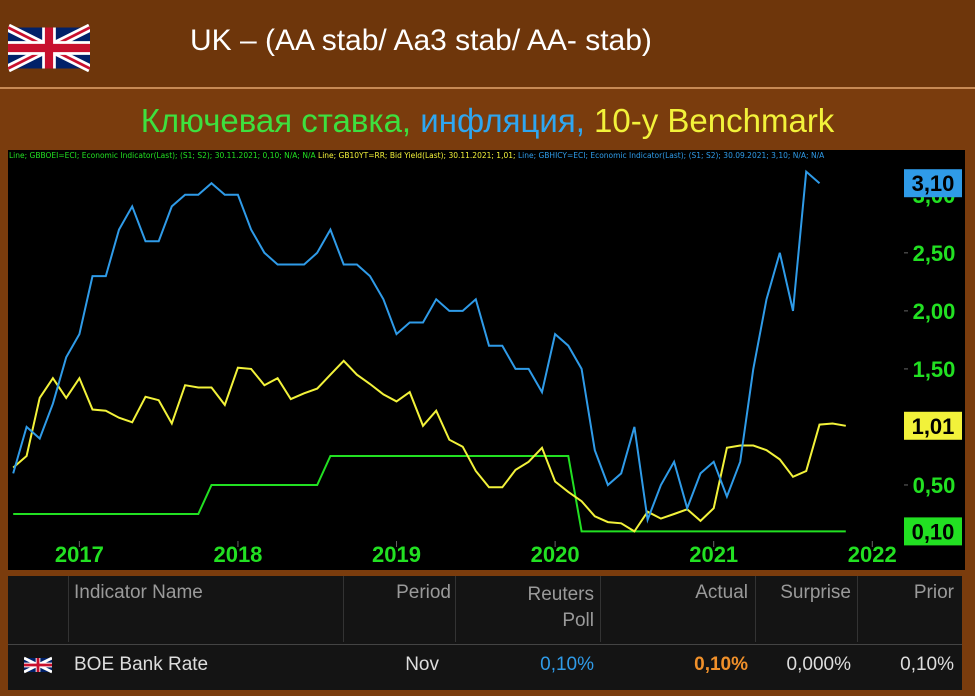  Describe the element at coordinates (818, 664) in the screenshot. I see `cell: 0,000%` at that location.